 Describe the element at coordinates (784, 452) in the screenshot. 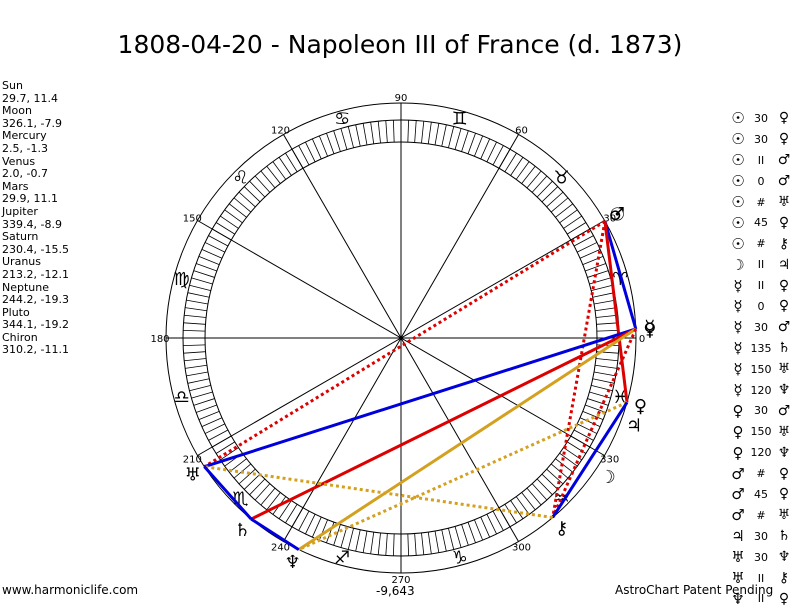

I see `aspect-planet-b-icon: ♆` at that location.